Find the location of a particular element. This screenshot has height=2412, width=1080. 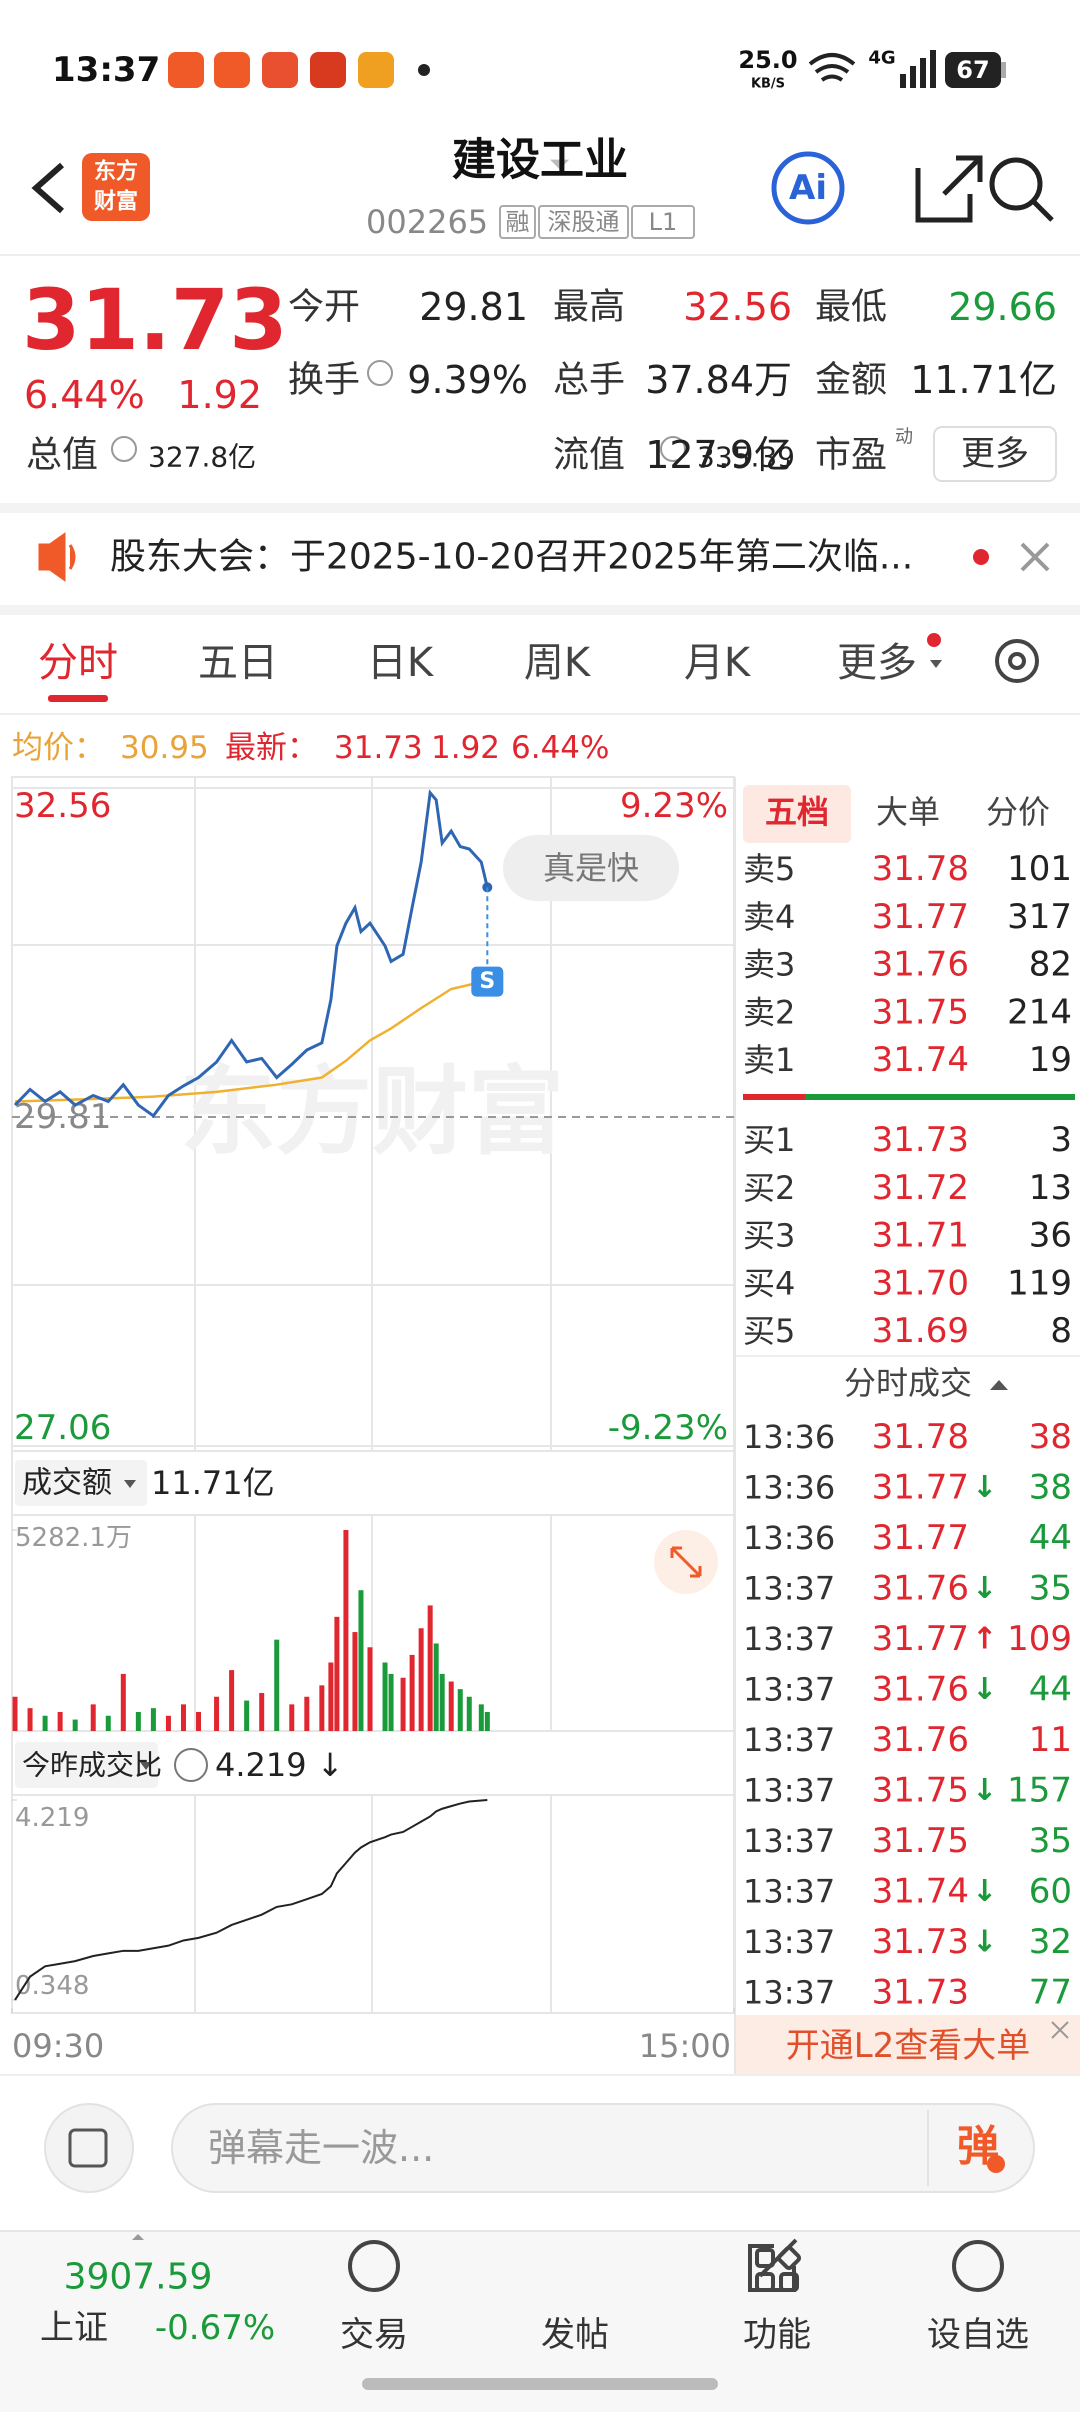

signal-marker is located at coordinates (487, 981).